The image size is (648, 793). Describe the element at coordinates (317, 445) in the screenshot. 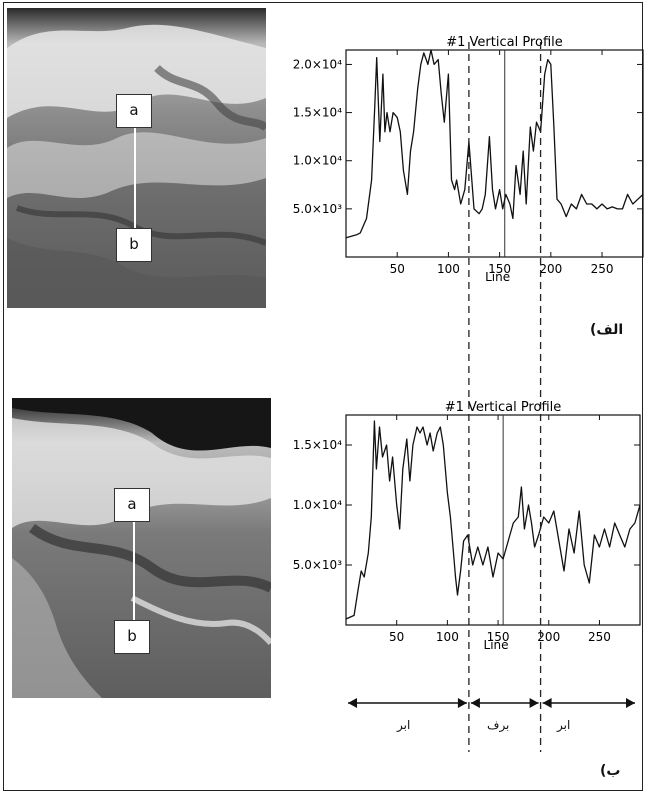

I see `chart2-ytick-label-2: 1.5×10⁴` at that location.